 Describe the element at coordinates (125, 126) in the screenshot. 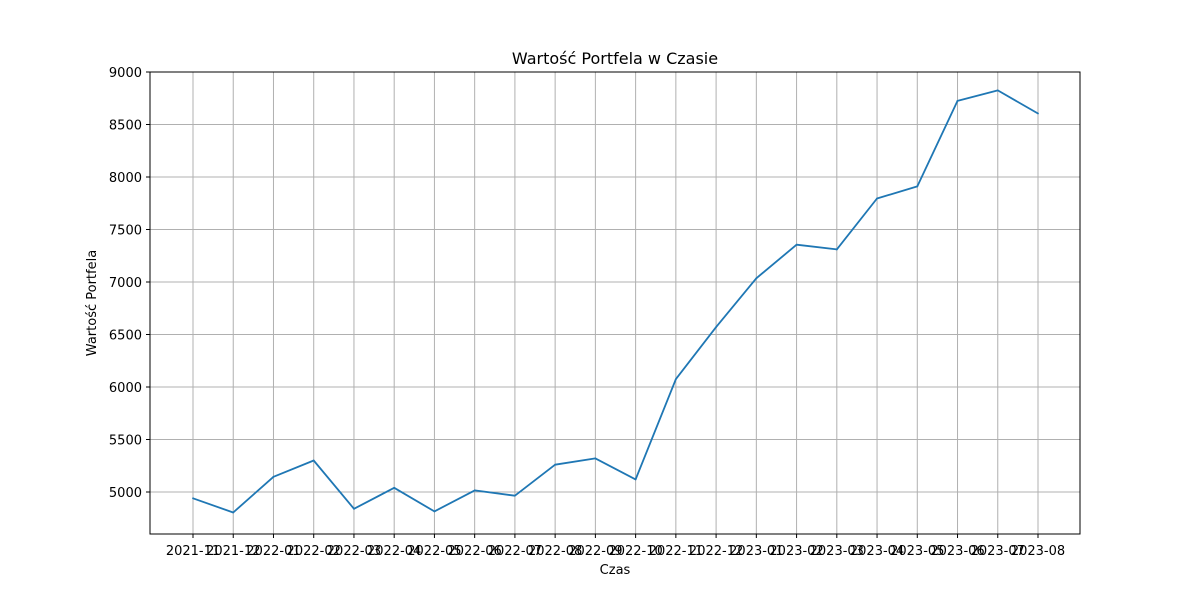

I see `y-tick-label: 8500` at that location.